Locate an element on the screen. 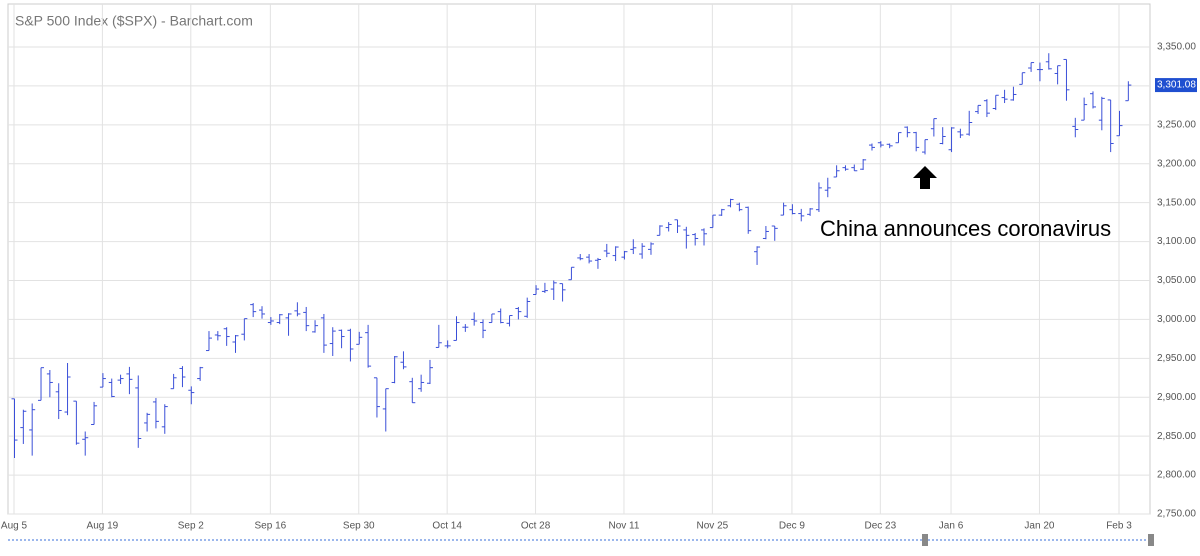 This screenshot has height=556, width=1200. y-tick-label: 2,850.00 is located at coordinates (1176, 436).